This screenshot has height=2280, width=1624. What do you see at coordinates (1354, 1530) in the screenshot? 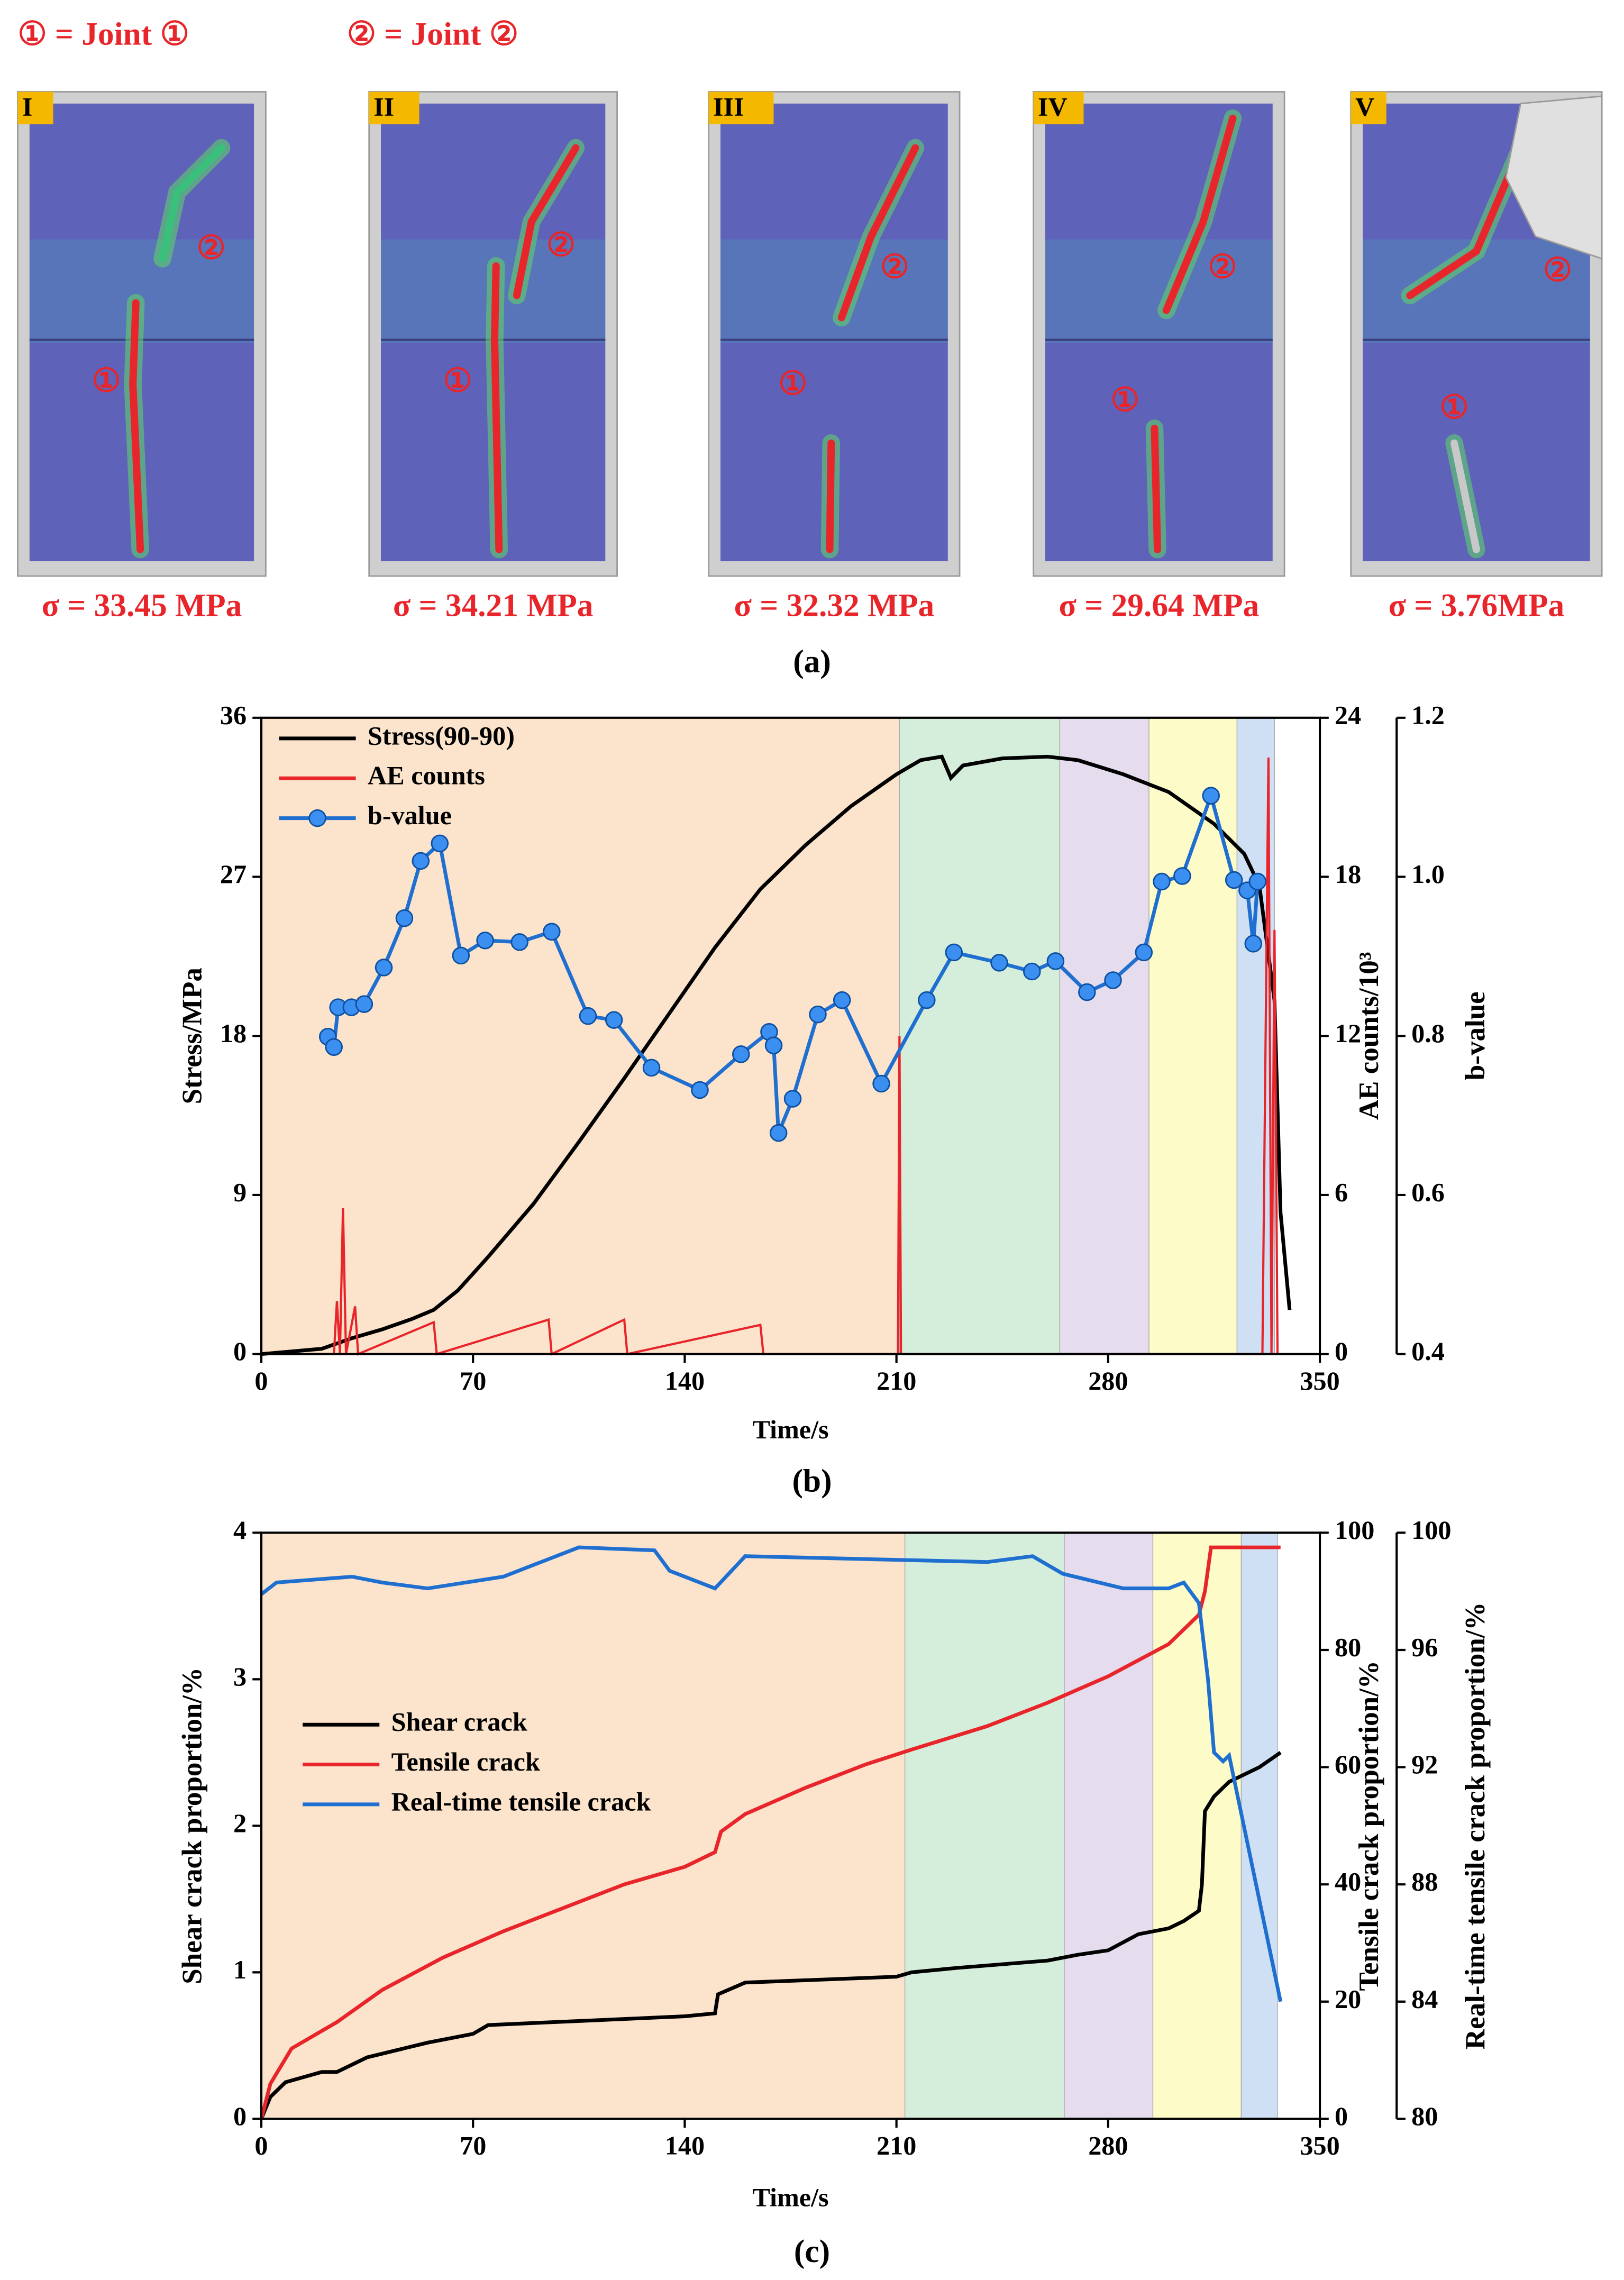
I see `y2-tick-label: 100` at bounding box center [1354, 1530].